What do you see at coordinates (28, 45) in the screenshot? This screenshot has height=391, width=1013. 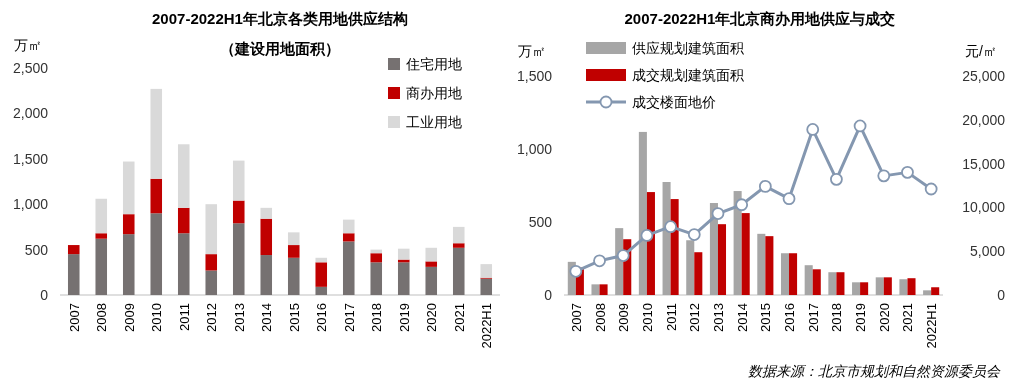 I see `y-axis-title: 万㎡` at bounding box center [28, 45].